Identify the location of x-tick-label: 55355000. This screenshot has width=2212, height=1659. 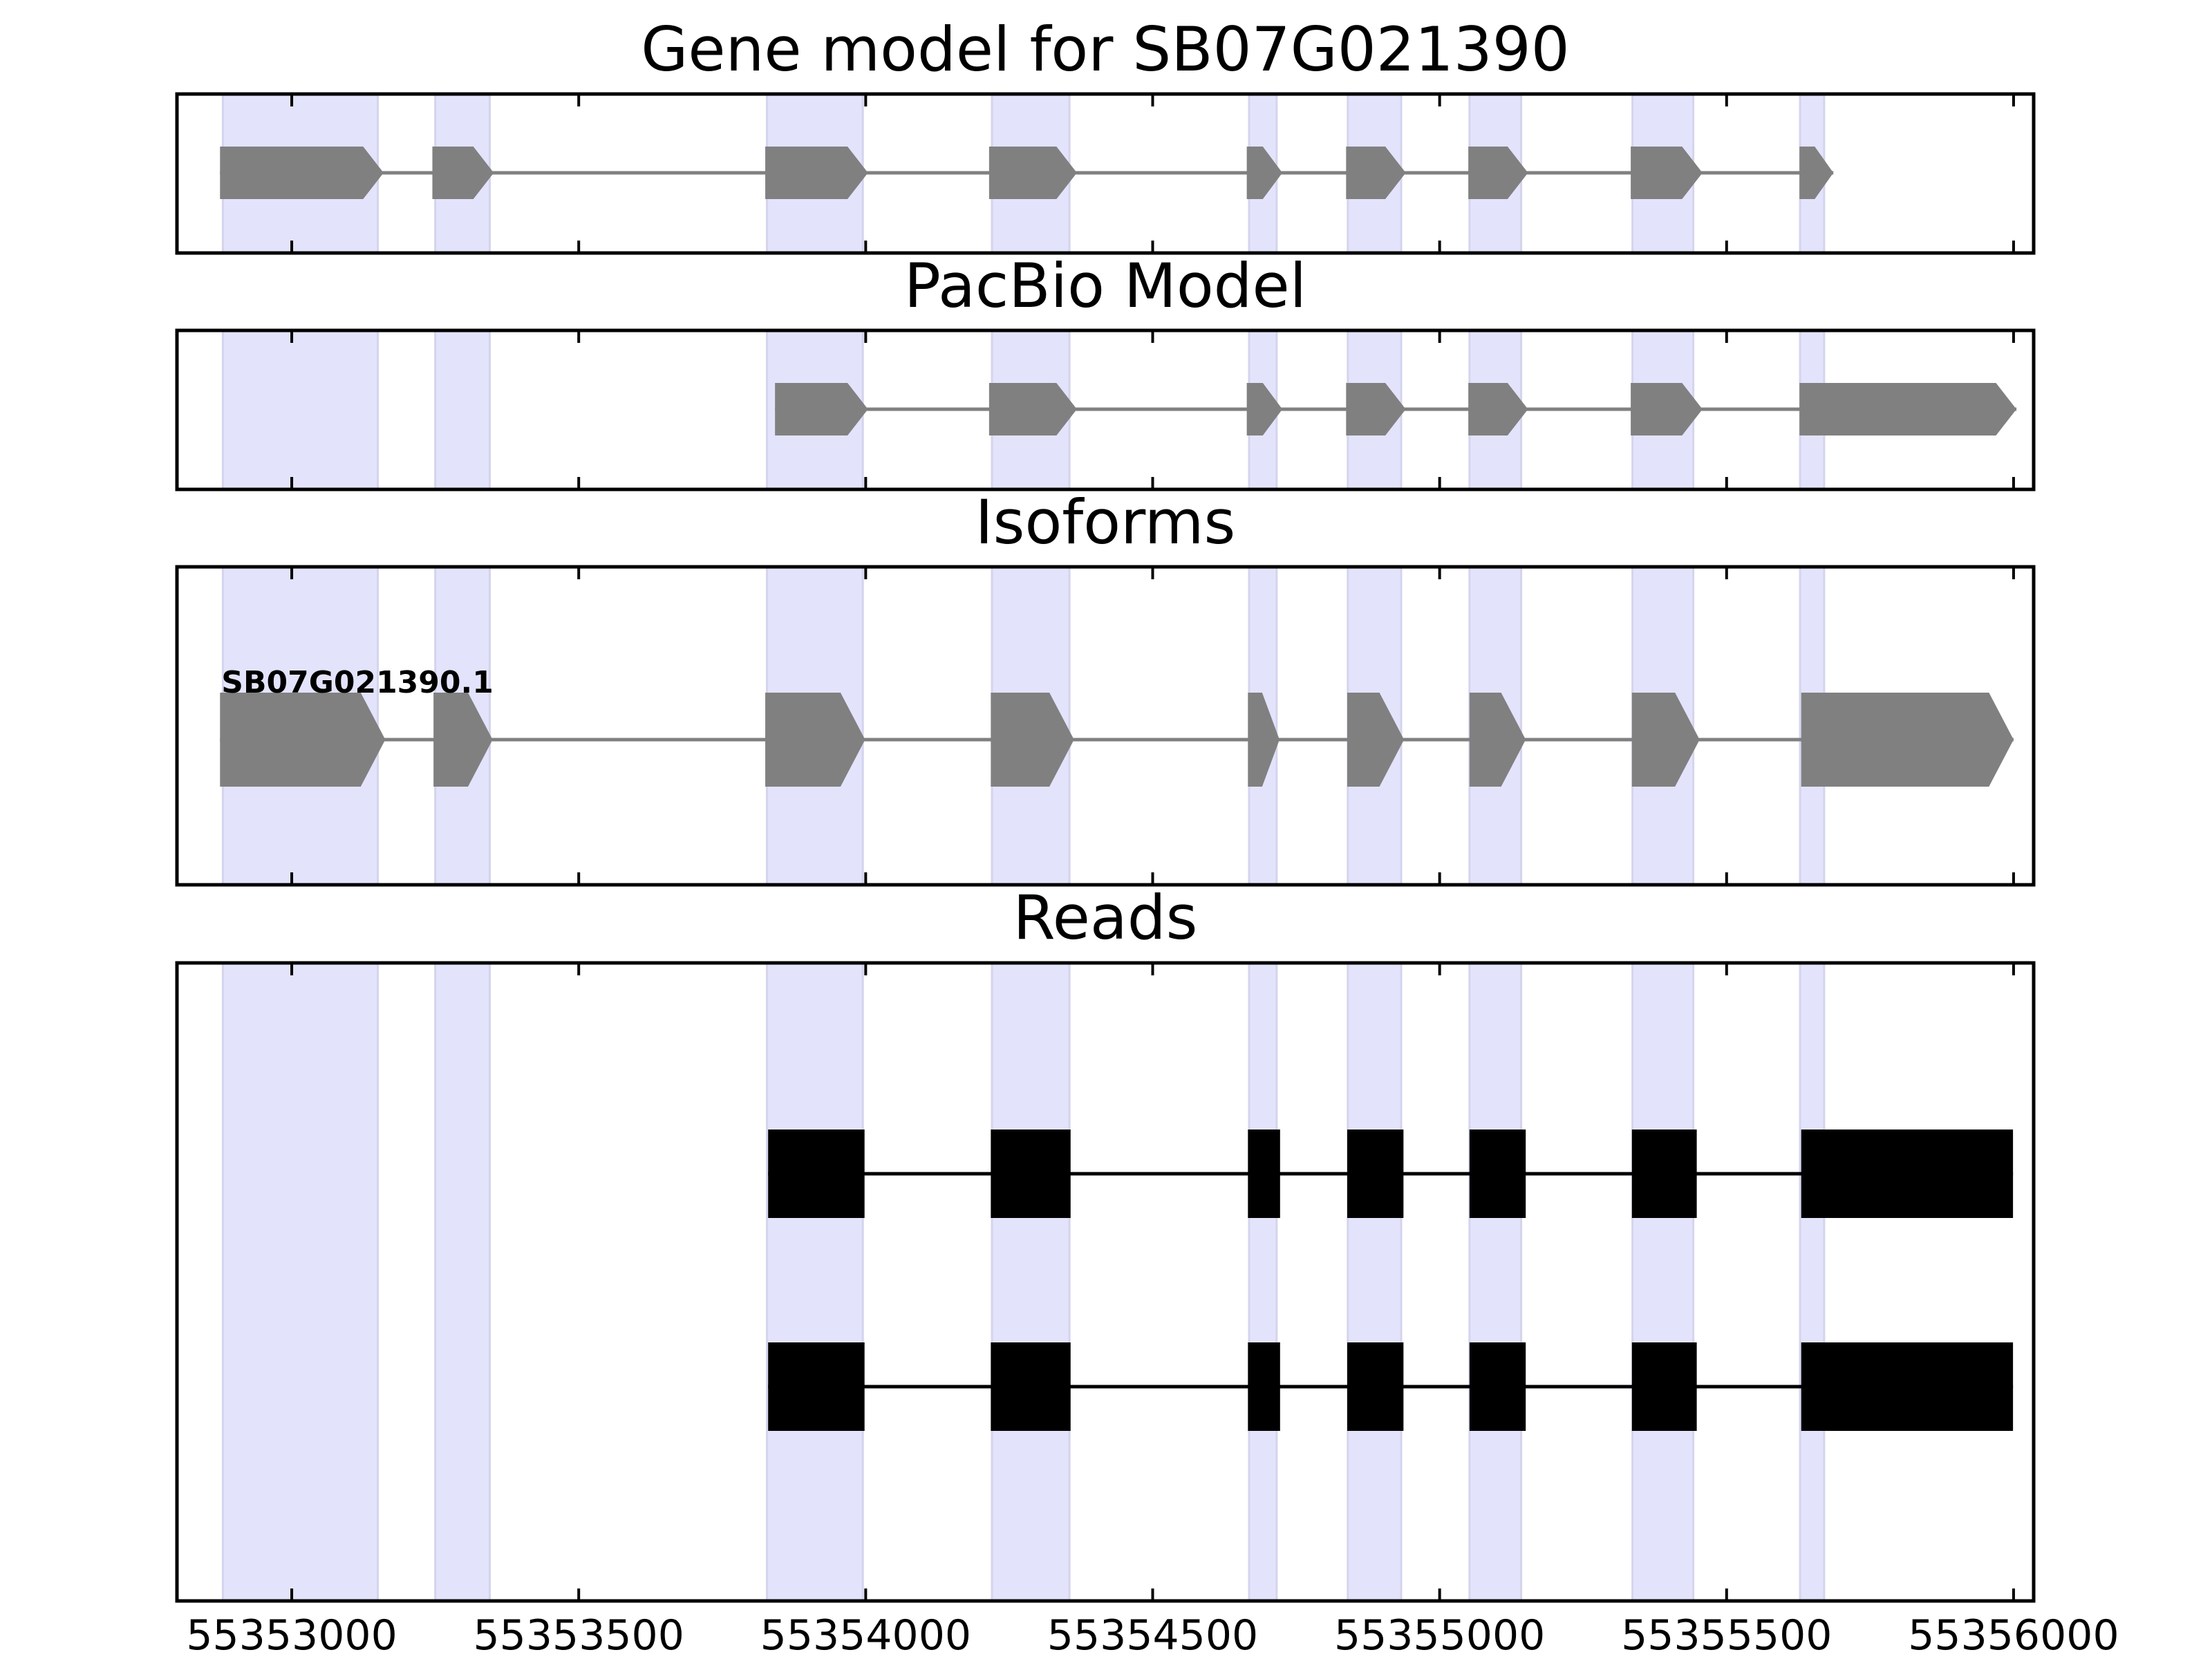
(1440, 1635).